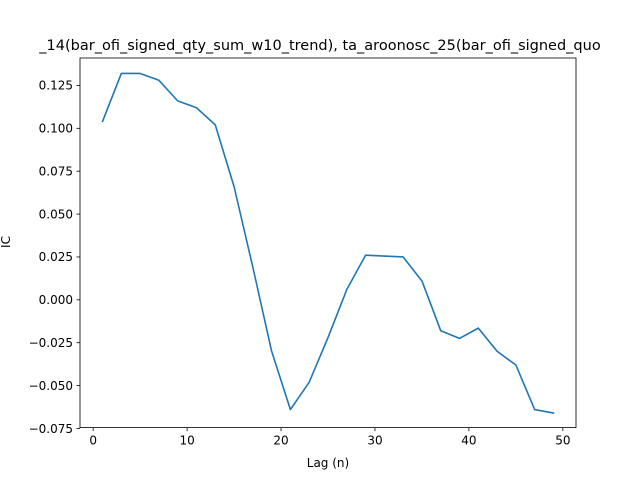 Image resolution: width=640 pixels, height=480 pixels. Describe the element at coordinates (329, 437) in the screenshot. I see `x-axis-ticks: 0 10 20 30 40 50` at that location.